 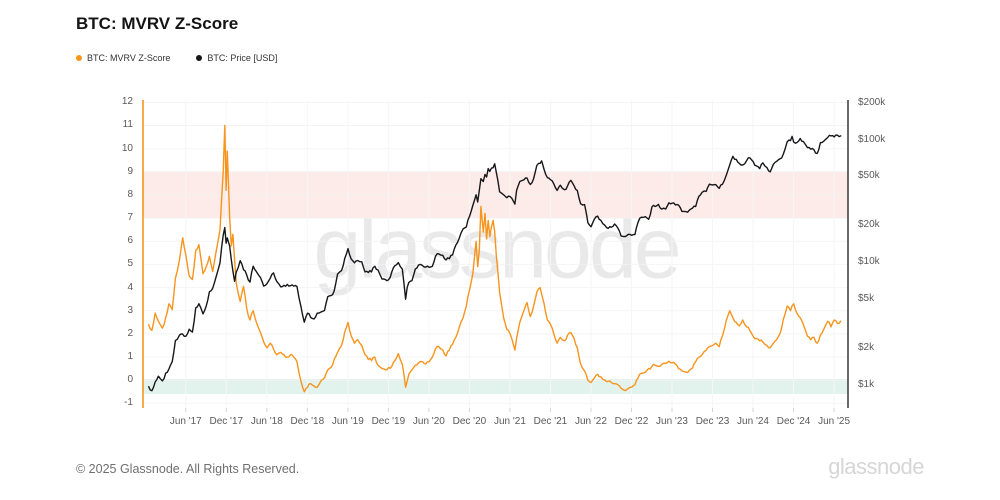 What do you see at coordinates (128, 403) in the screenshot?
I see `y-left-tick-label: -1` at bounding box center [128, 403].